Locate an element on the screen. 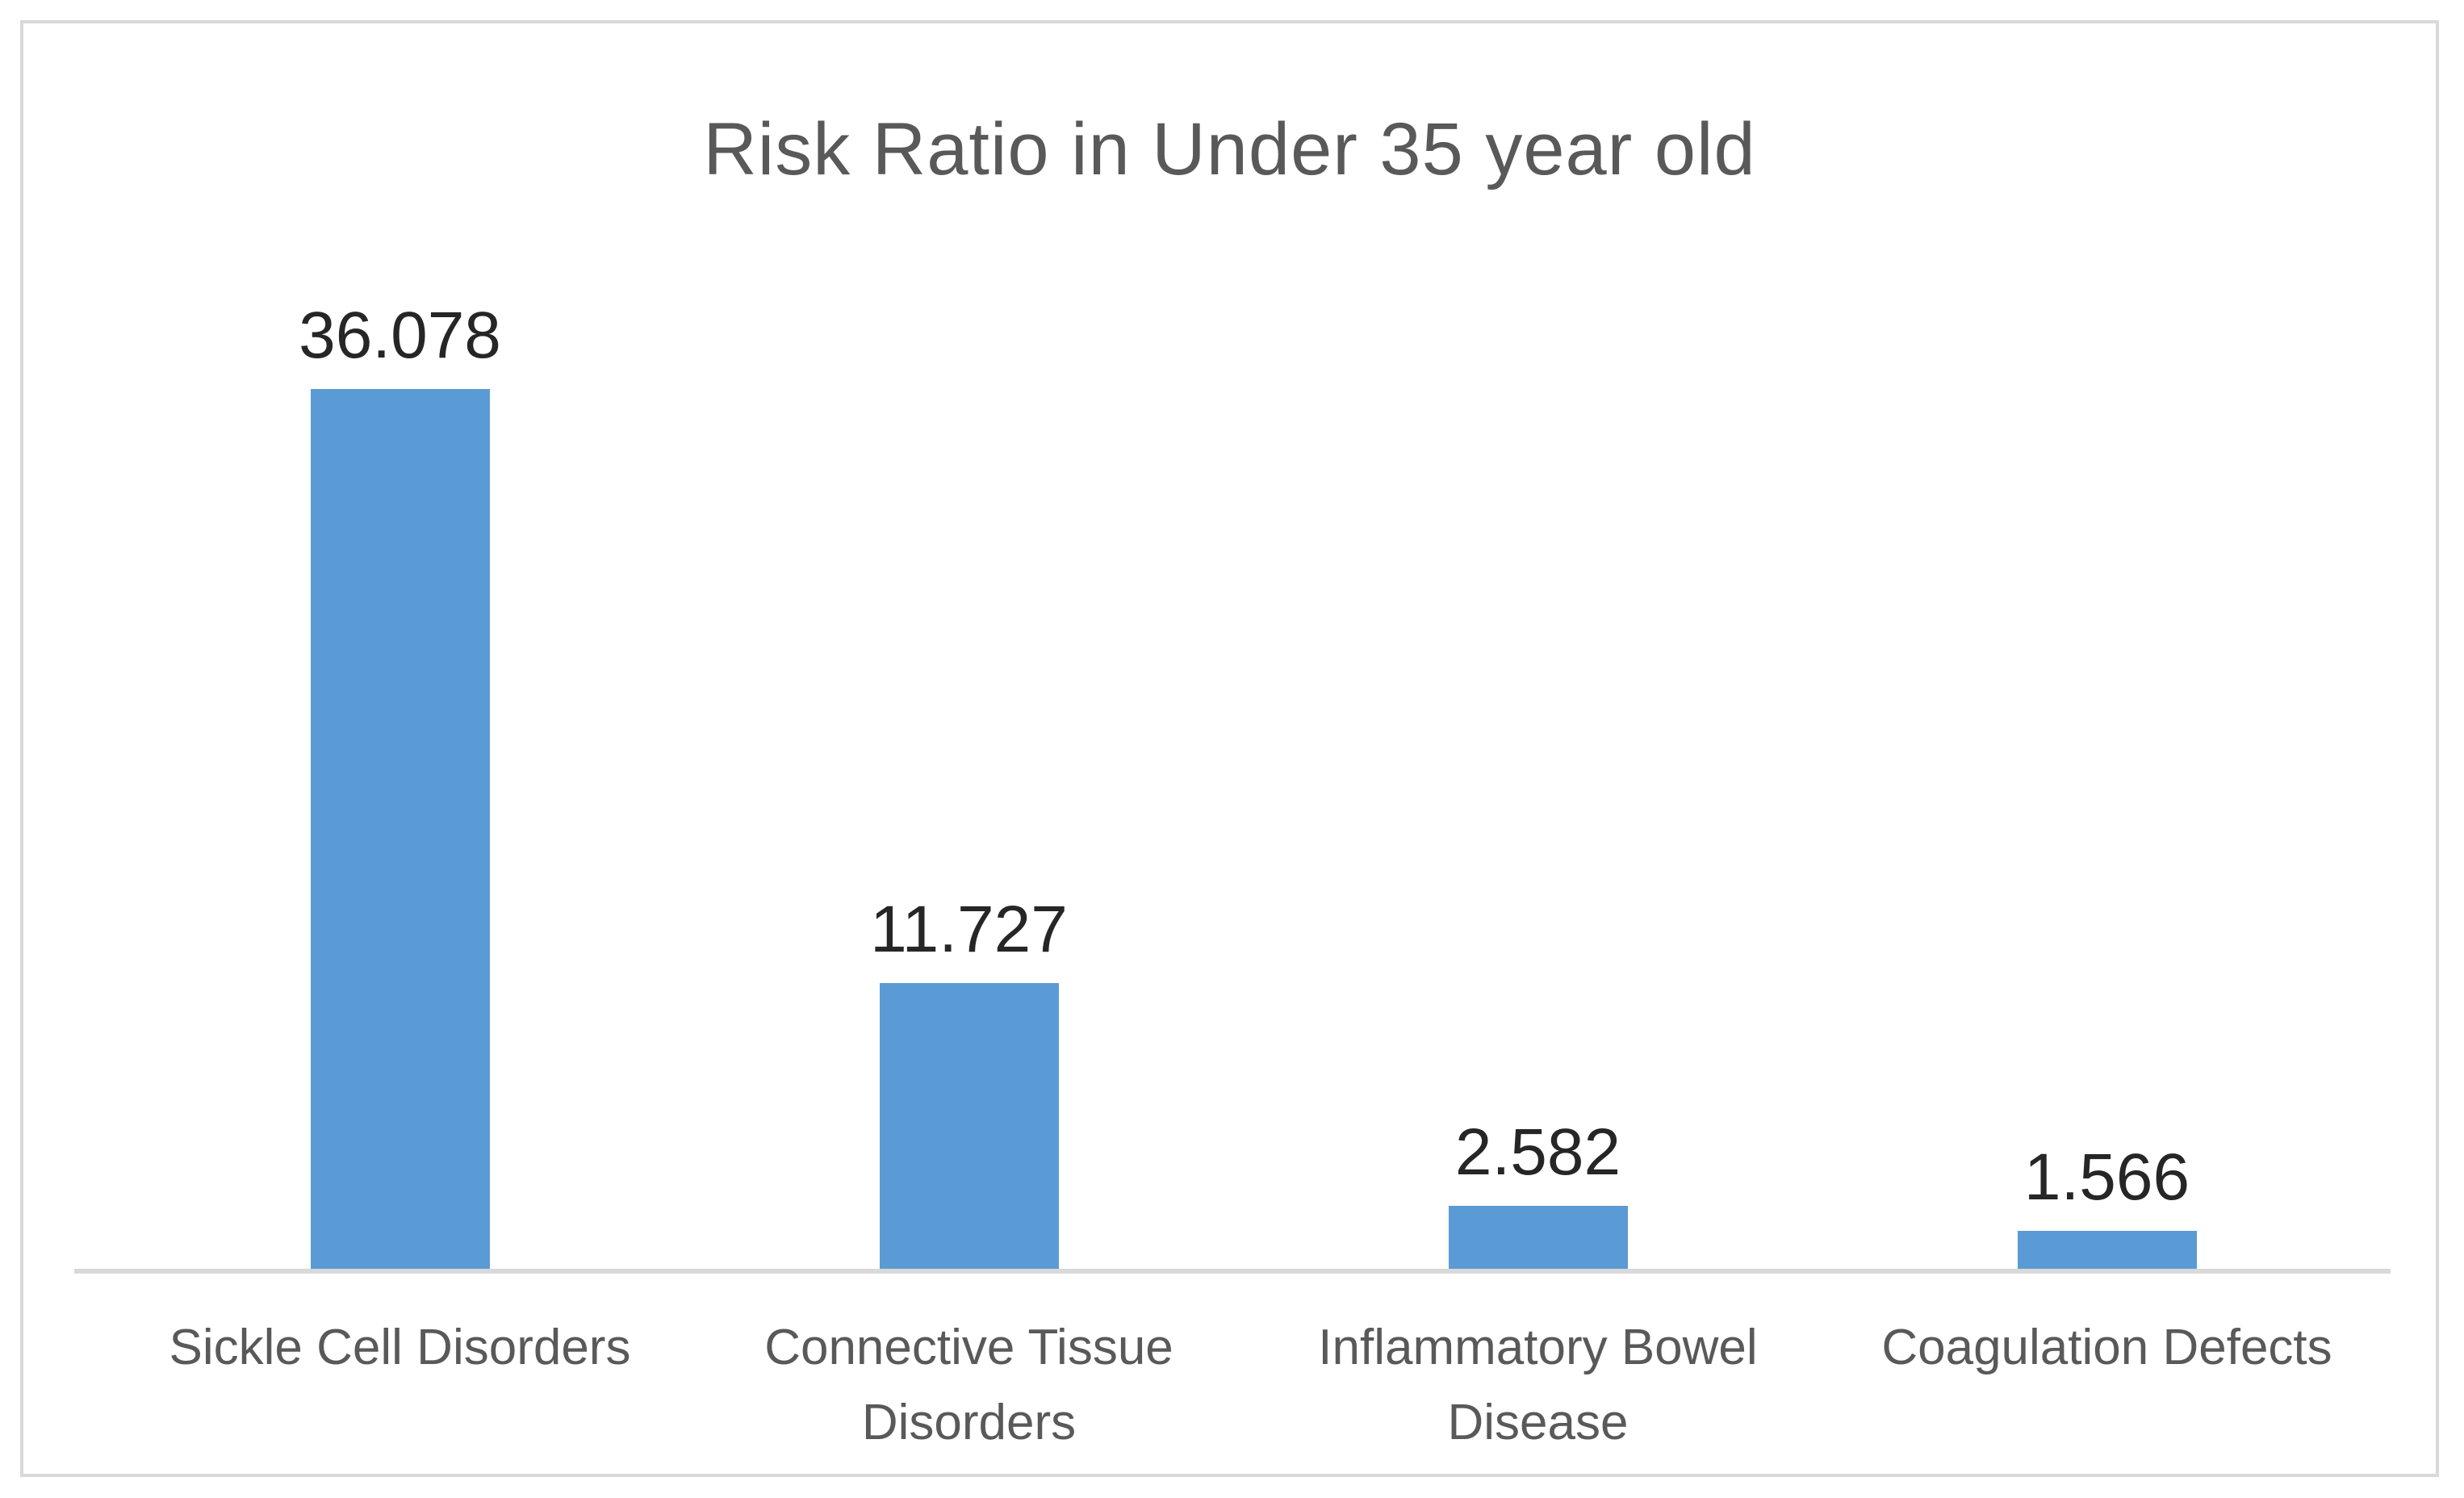 The width and height of the screenshot is (2464, 1498). x-axis-line is located at coordinates (1232, 1271).